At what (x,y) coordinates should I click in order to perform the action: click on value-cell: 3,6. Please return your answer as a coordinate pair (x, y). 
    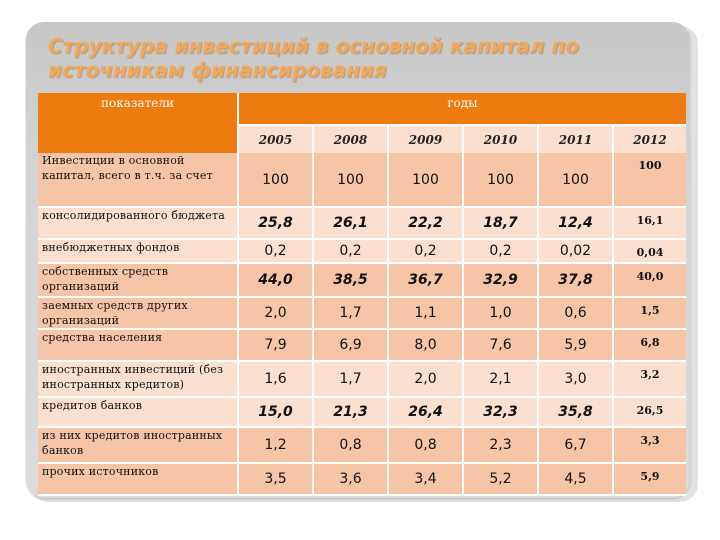
    Looking at the image, I should click on (350, 479).